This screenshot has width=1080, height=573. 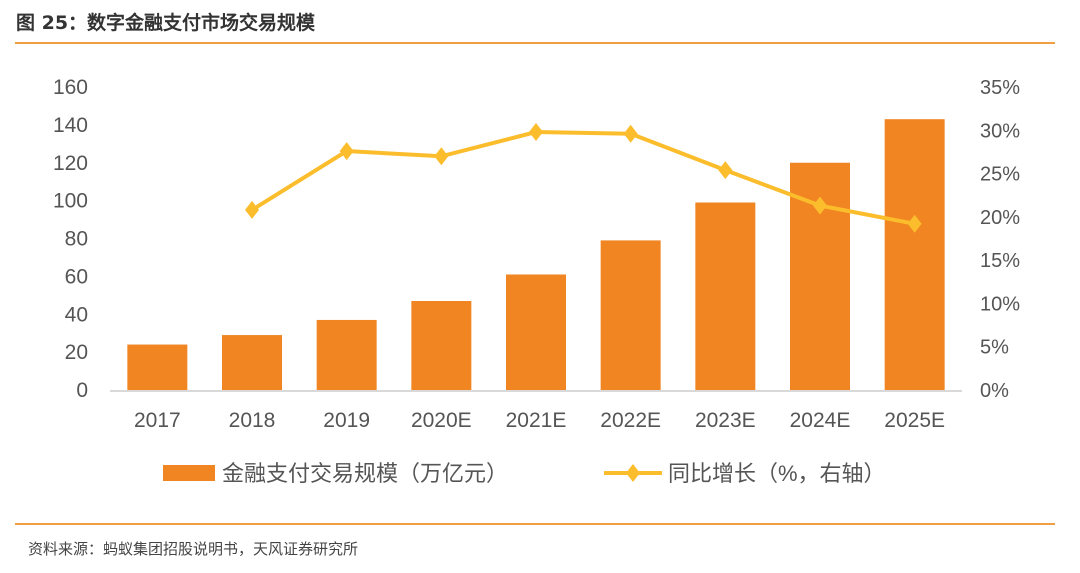 What do you see at coordinates (1000, 218) in the screenshot?
I see `right-tick-label: 20%` at bounding box center [1000, 218].